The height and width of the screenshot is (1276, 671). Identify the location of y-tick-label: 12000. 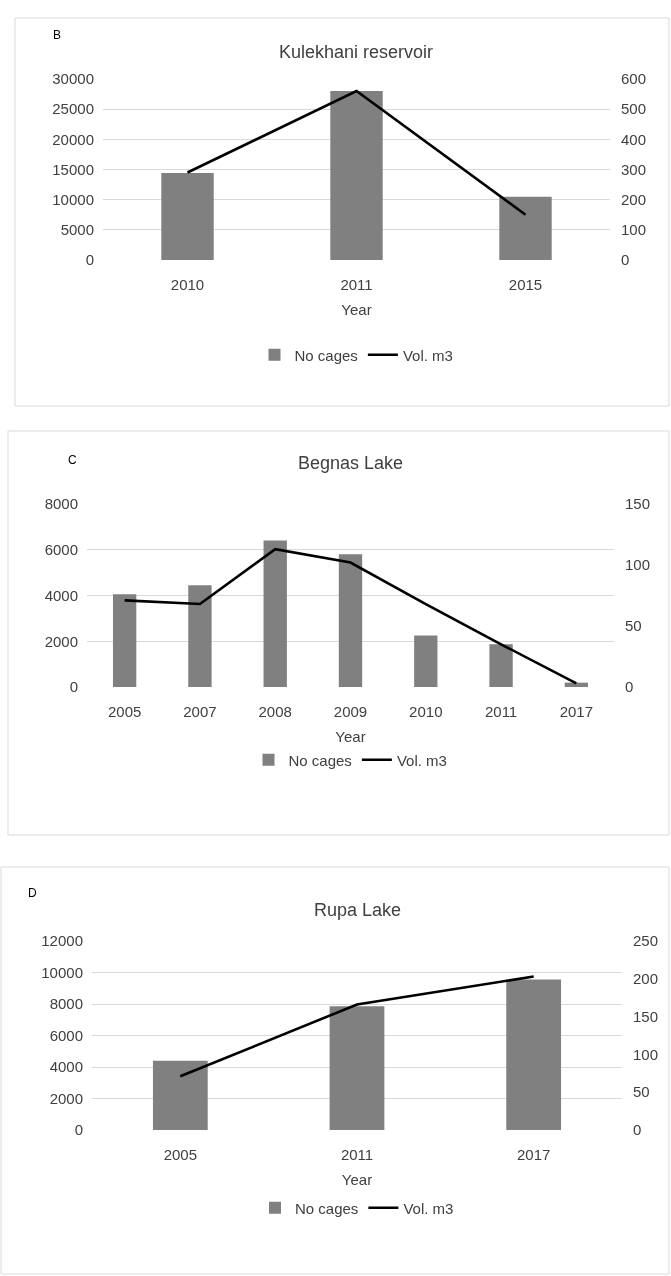
(62, 941).